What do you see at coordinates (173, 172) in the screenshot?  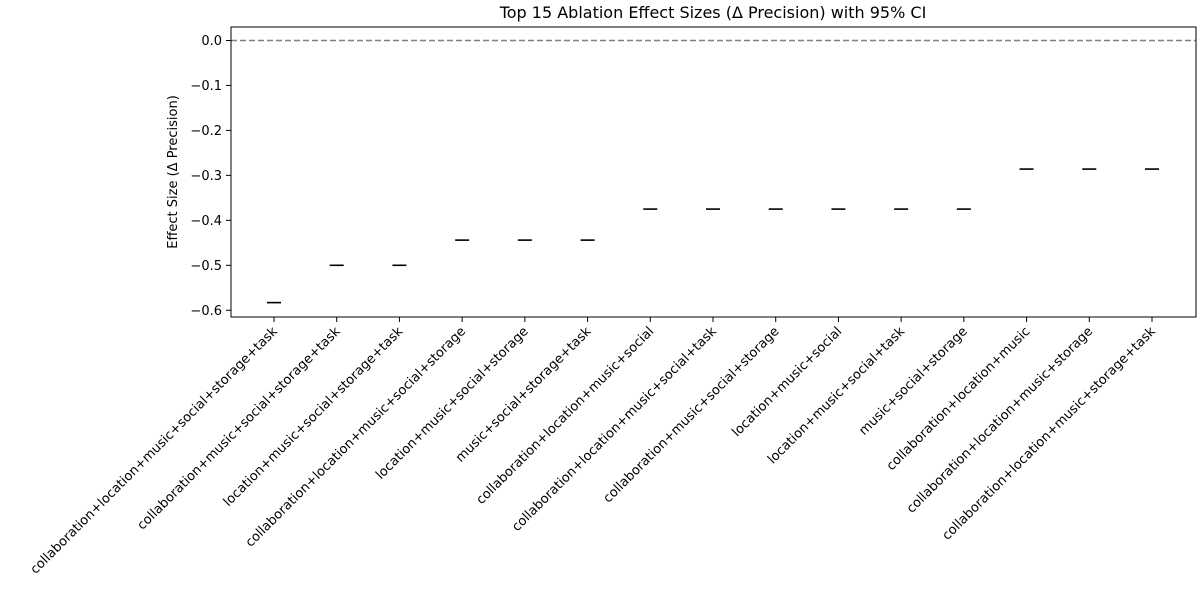 I see `y-axis-label: Effect Size (Δ Precision)` at bounding box center [173, 172].